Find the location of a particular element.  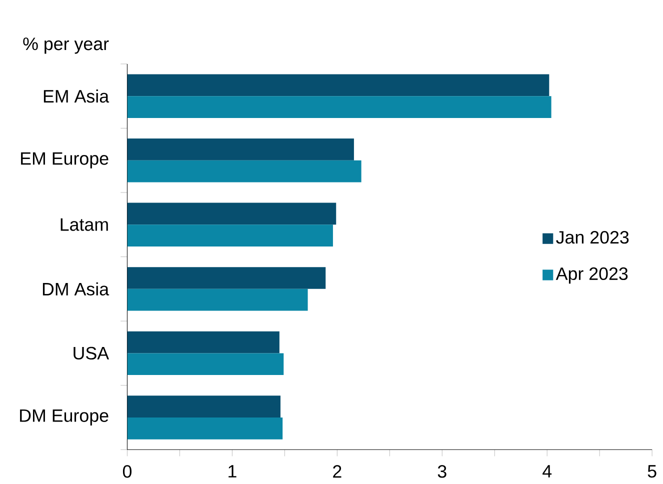

x-tick-label: 0 is located at coordinates (127, 471).